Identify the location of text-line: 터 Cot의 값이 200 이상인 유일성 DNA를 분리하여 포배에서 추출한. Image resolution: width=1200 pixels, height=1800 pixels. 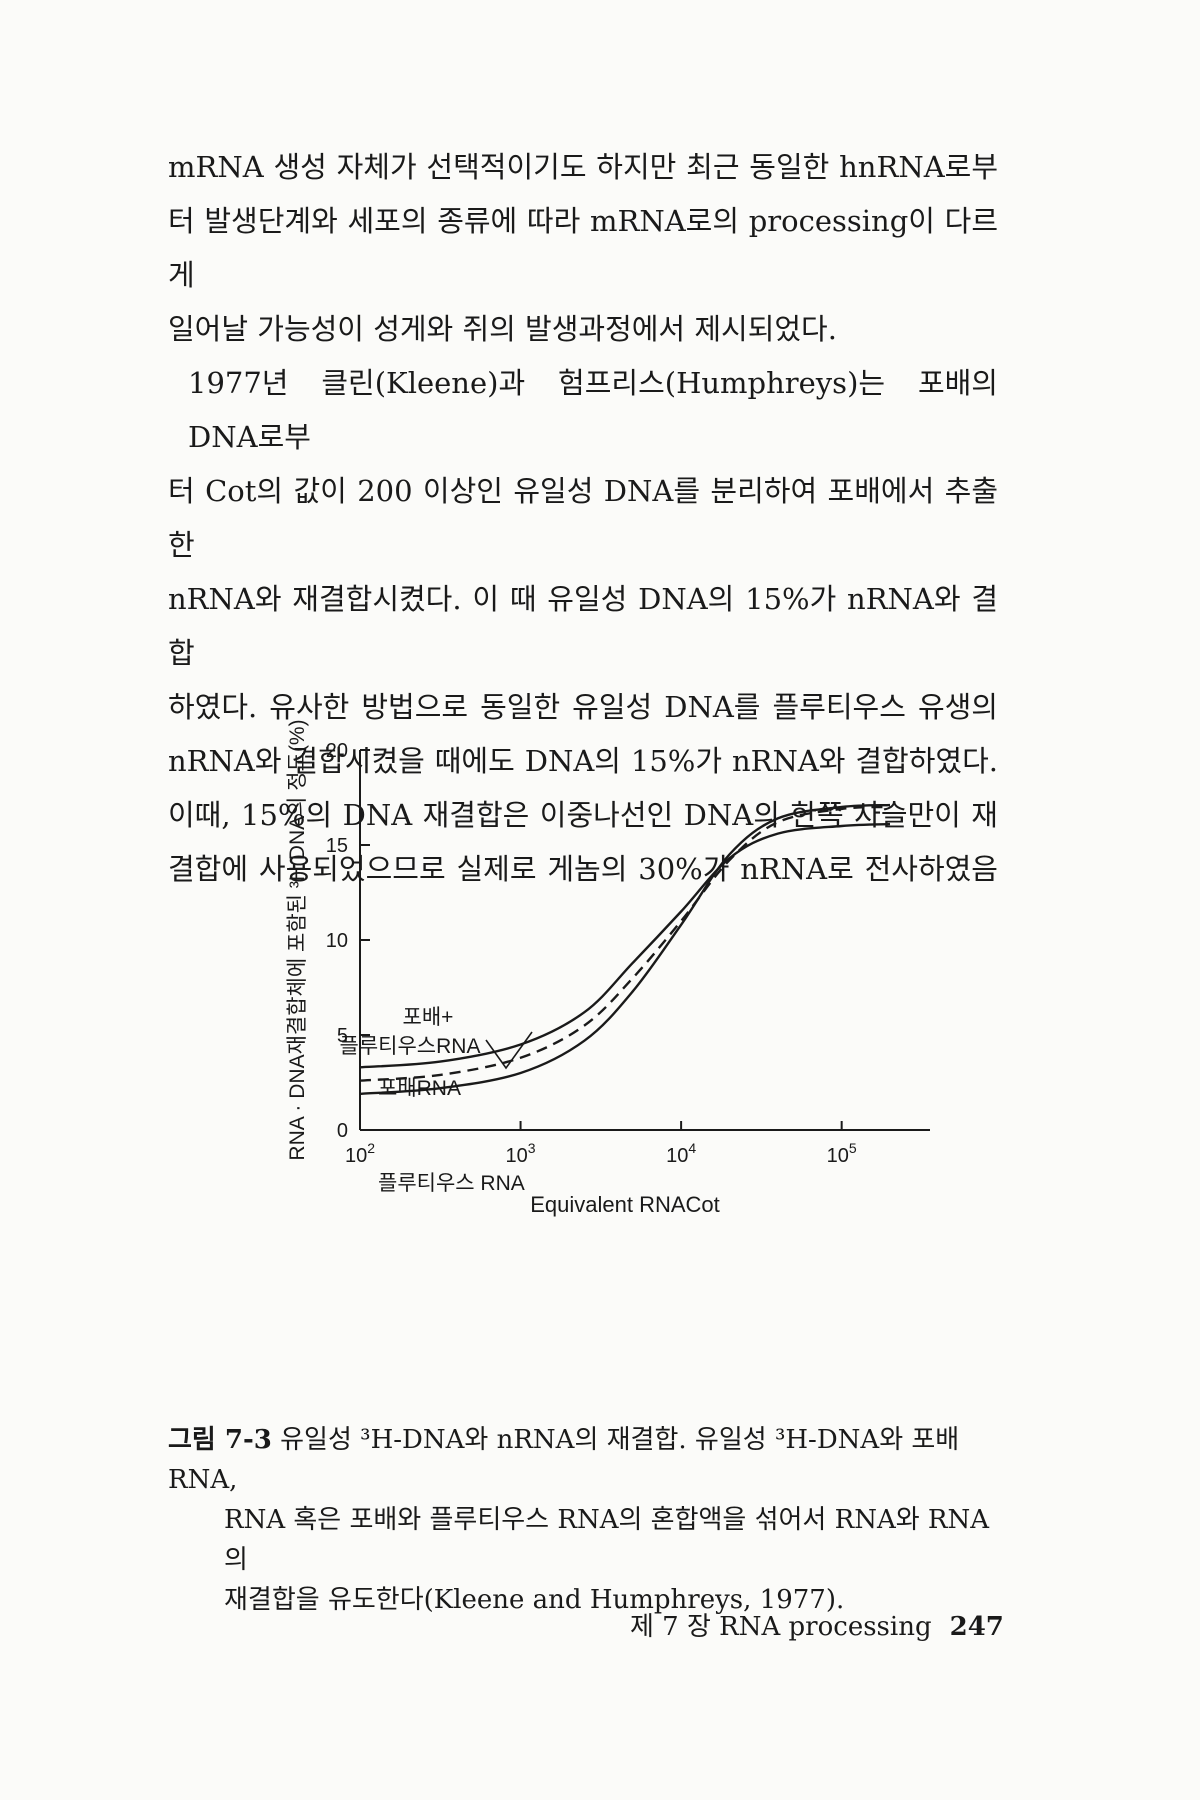
(583, 518).